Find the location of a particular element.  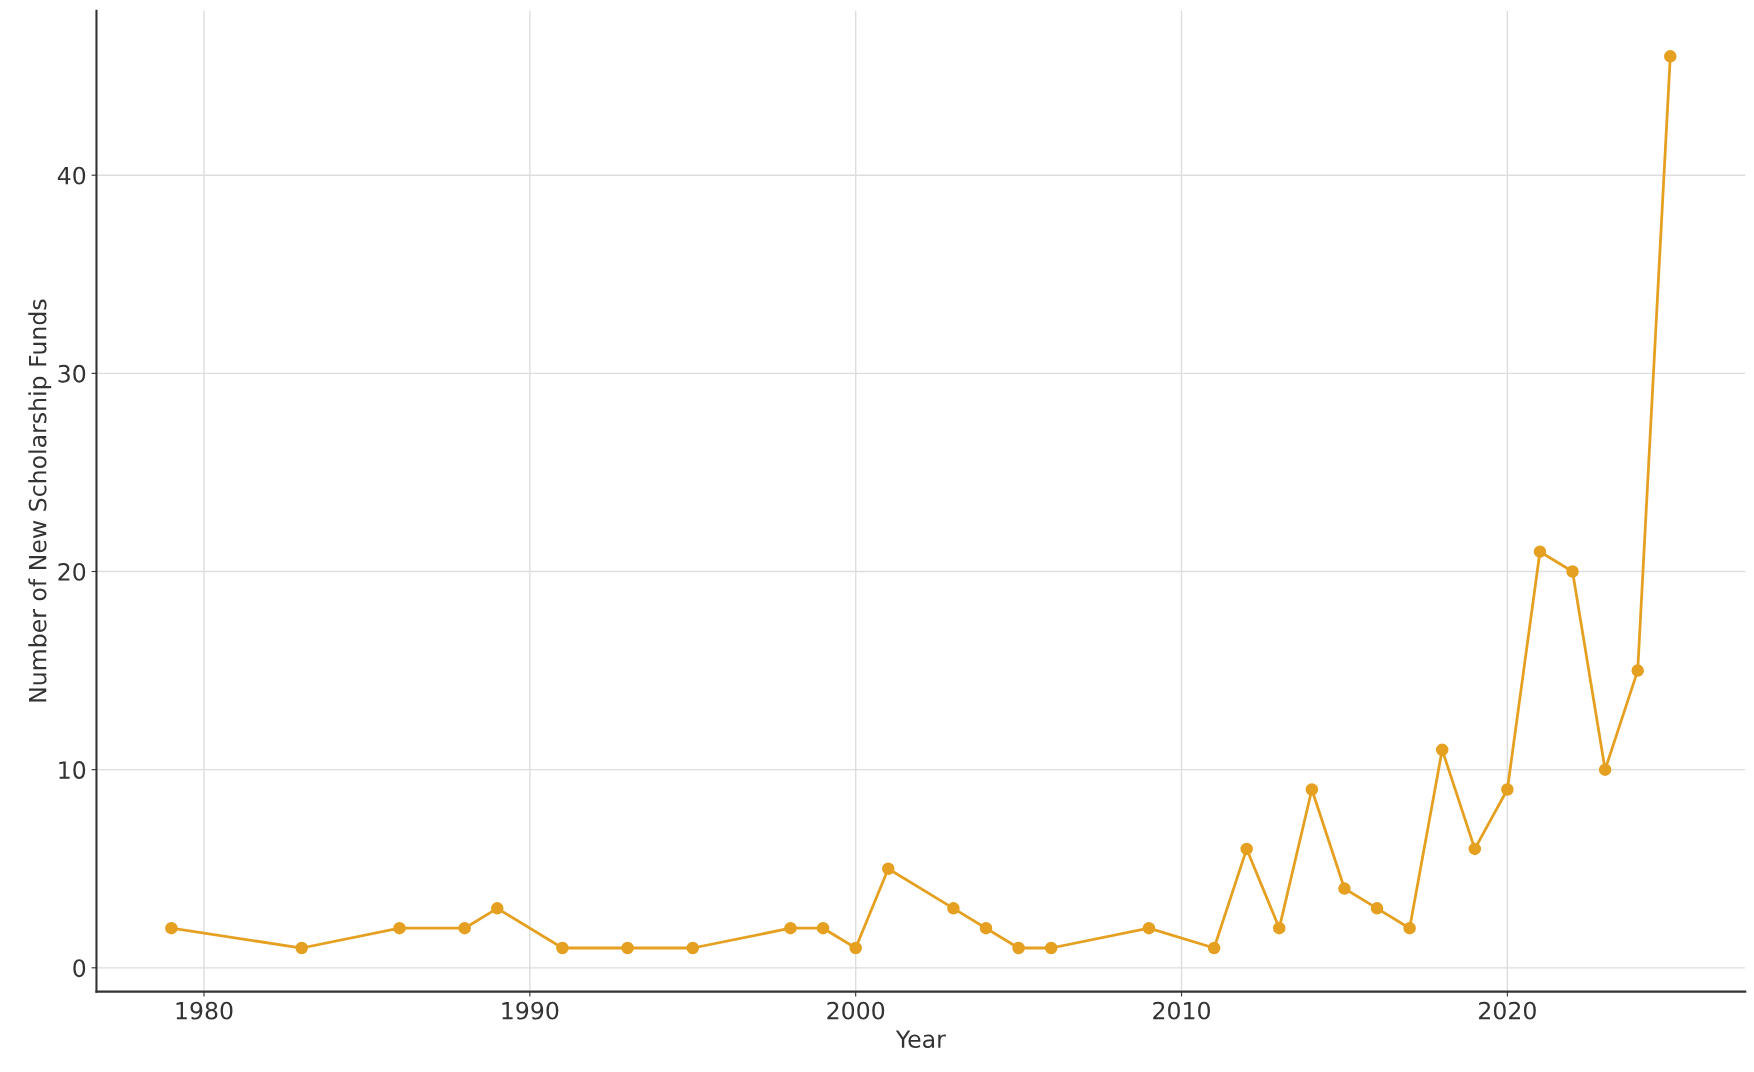

x-tick-label: 2000 is located at coordinates (856, 1010).